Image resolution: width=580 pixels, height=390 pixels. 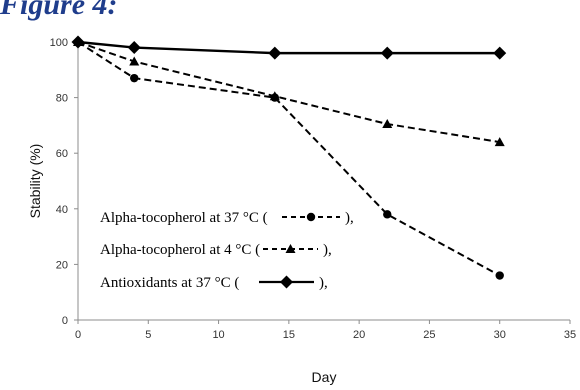 I want to click on y-tick-label: 40, so click(x=62, y=210).